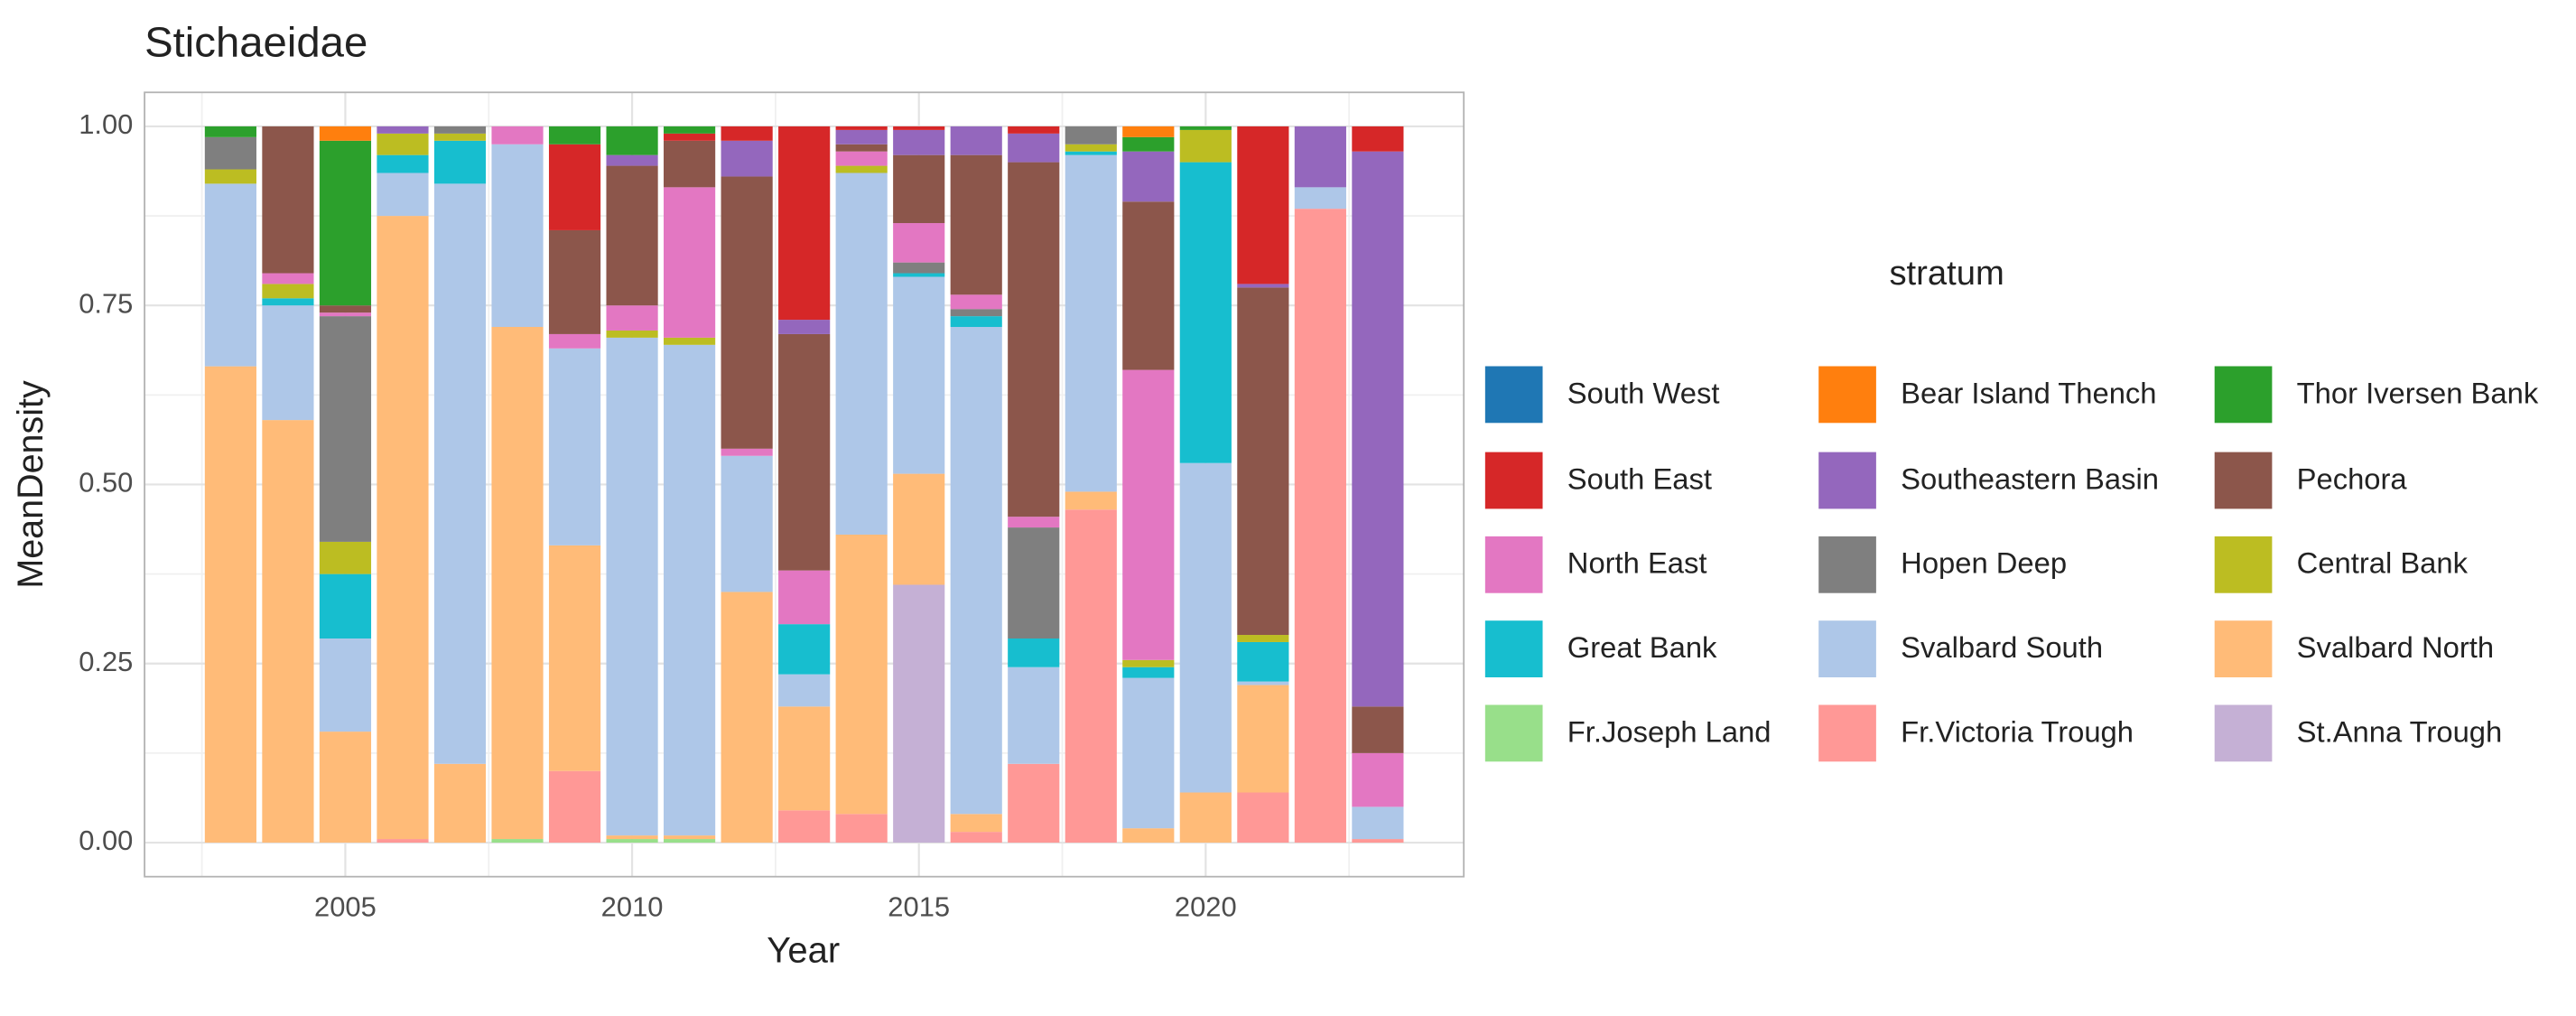 Image resolution: width=2576 pixels, height=1016 pixels. I want to click on y-axis-title: MeanDensity, so click(31, 484).